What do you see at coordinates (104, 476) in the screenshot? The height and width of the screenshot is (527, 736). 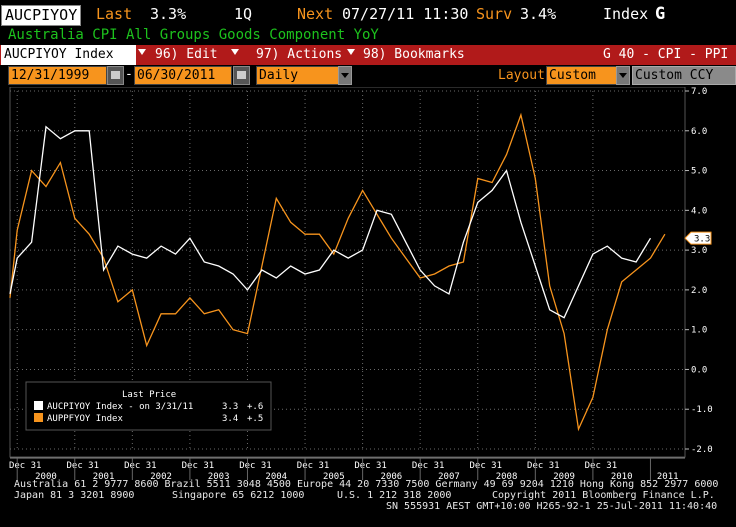 I see `x-year-label: 2001` at bounding box center [104, 476].